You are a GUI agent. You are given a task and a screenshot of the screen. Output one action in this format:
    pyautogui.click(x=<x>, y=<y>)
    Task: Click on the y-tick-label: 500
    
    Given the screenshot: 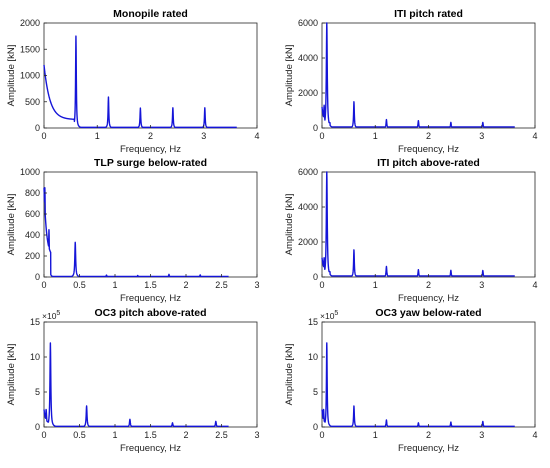 What is the action you would take?
    pyautogui.click(x=32, y=102)
    